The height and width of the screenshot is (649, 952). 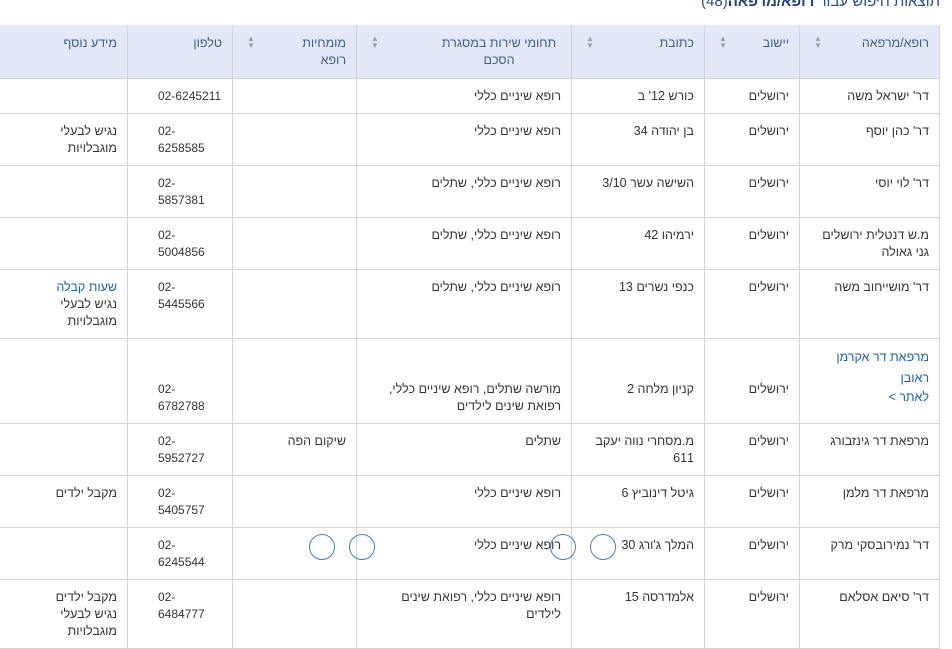 What do you see at coordinates (180, 51) in the screenshot?
I see `col-header-phone: טלפון` at bounding box center [180, 51].